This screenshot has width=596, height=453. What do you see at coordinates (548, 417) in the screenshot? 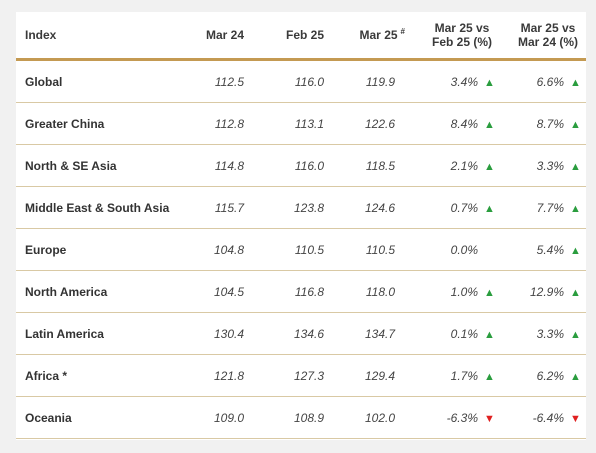
I see `change-yoy-value: -6.4%` at bounding box center [548, 417].